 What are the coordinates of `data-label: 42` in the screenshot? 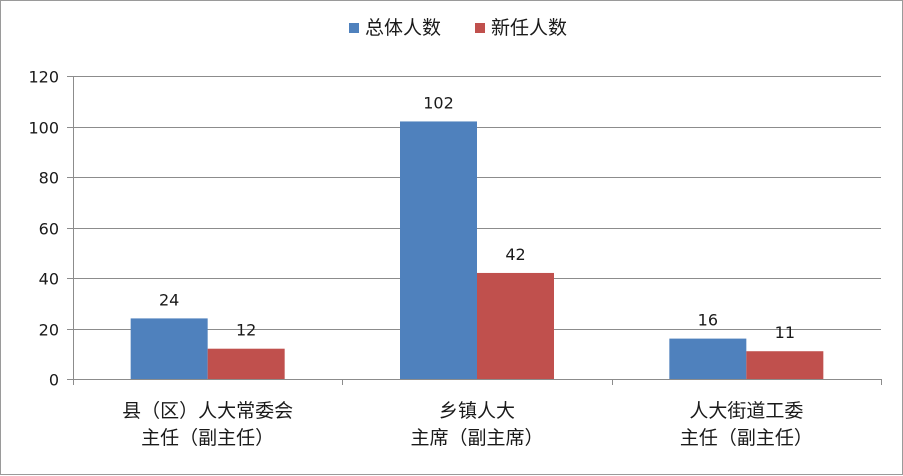 It's located at (515, 254).